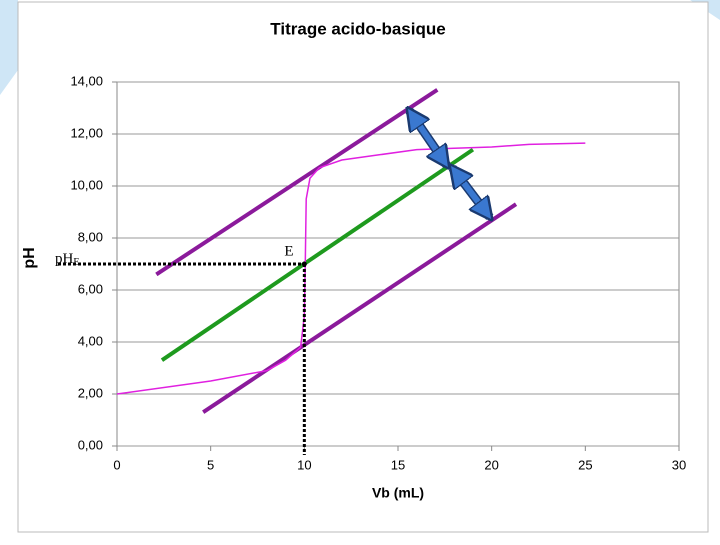 The image size is (720, 545). I want to click on ph-label-subscript: E, so click(76, 262).